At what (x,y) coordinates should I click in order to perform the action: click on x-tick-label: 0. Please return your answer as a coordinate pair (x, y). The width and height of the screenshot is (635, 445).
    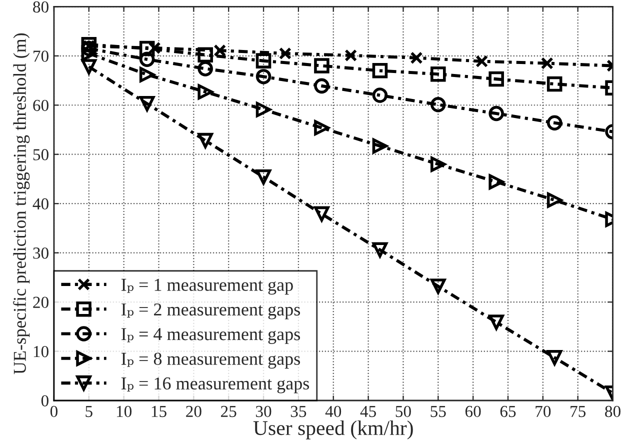
    Looking at the image, I should click on (54, 412).